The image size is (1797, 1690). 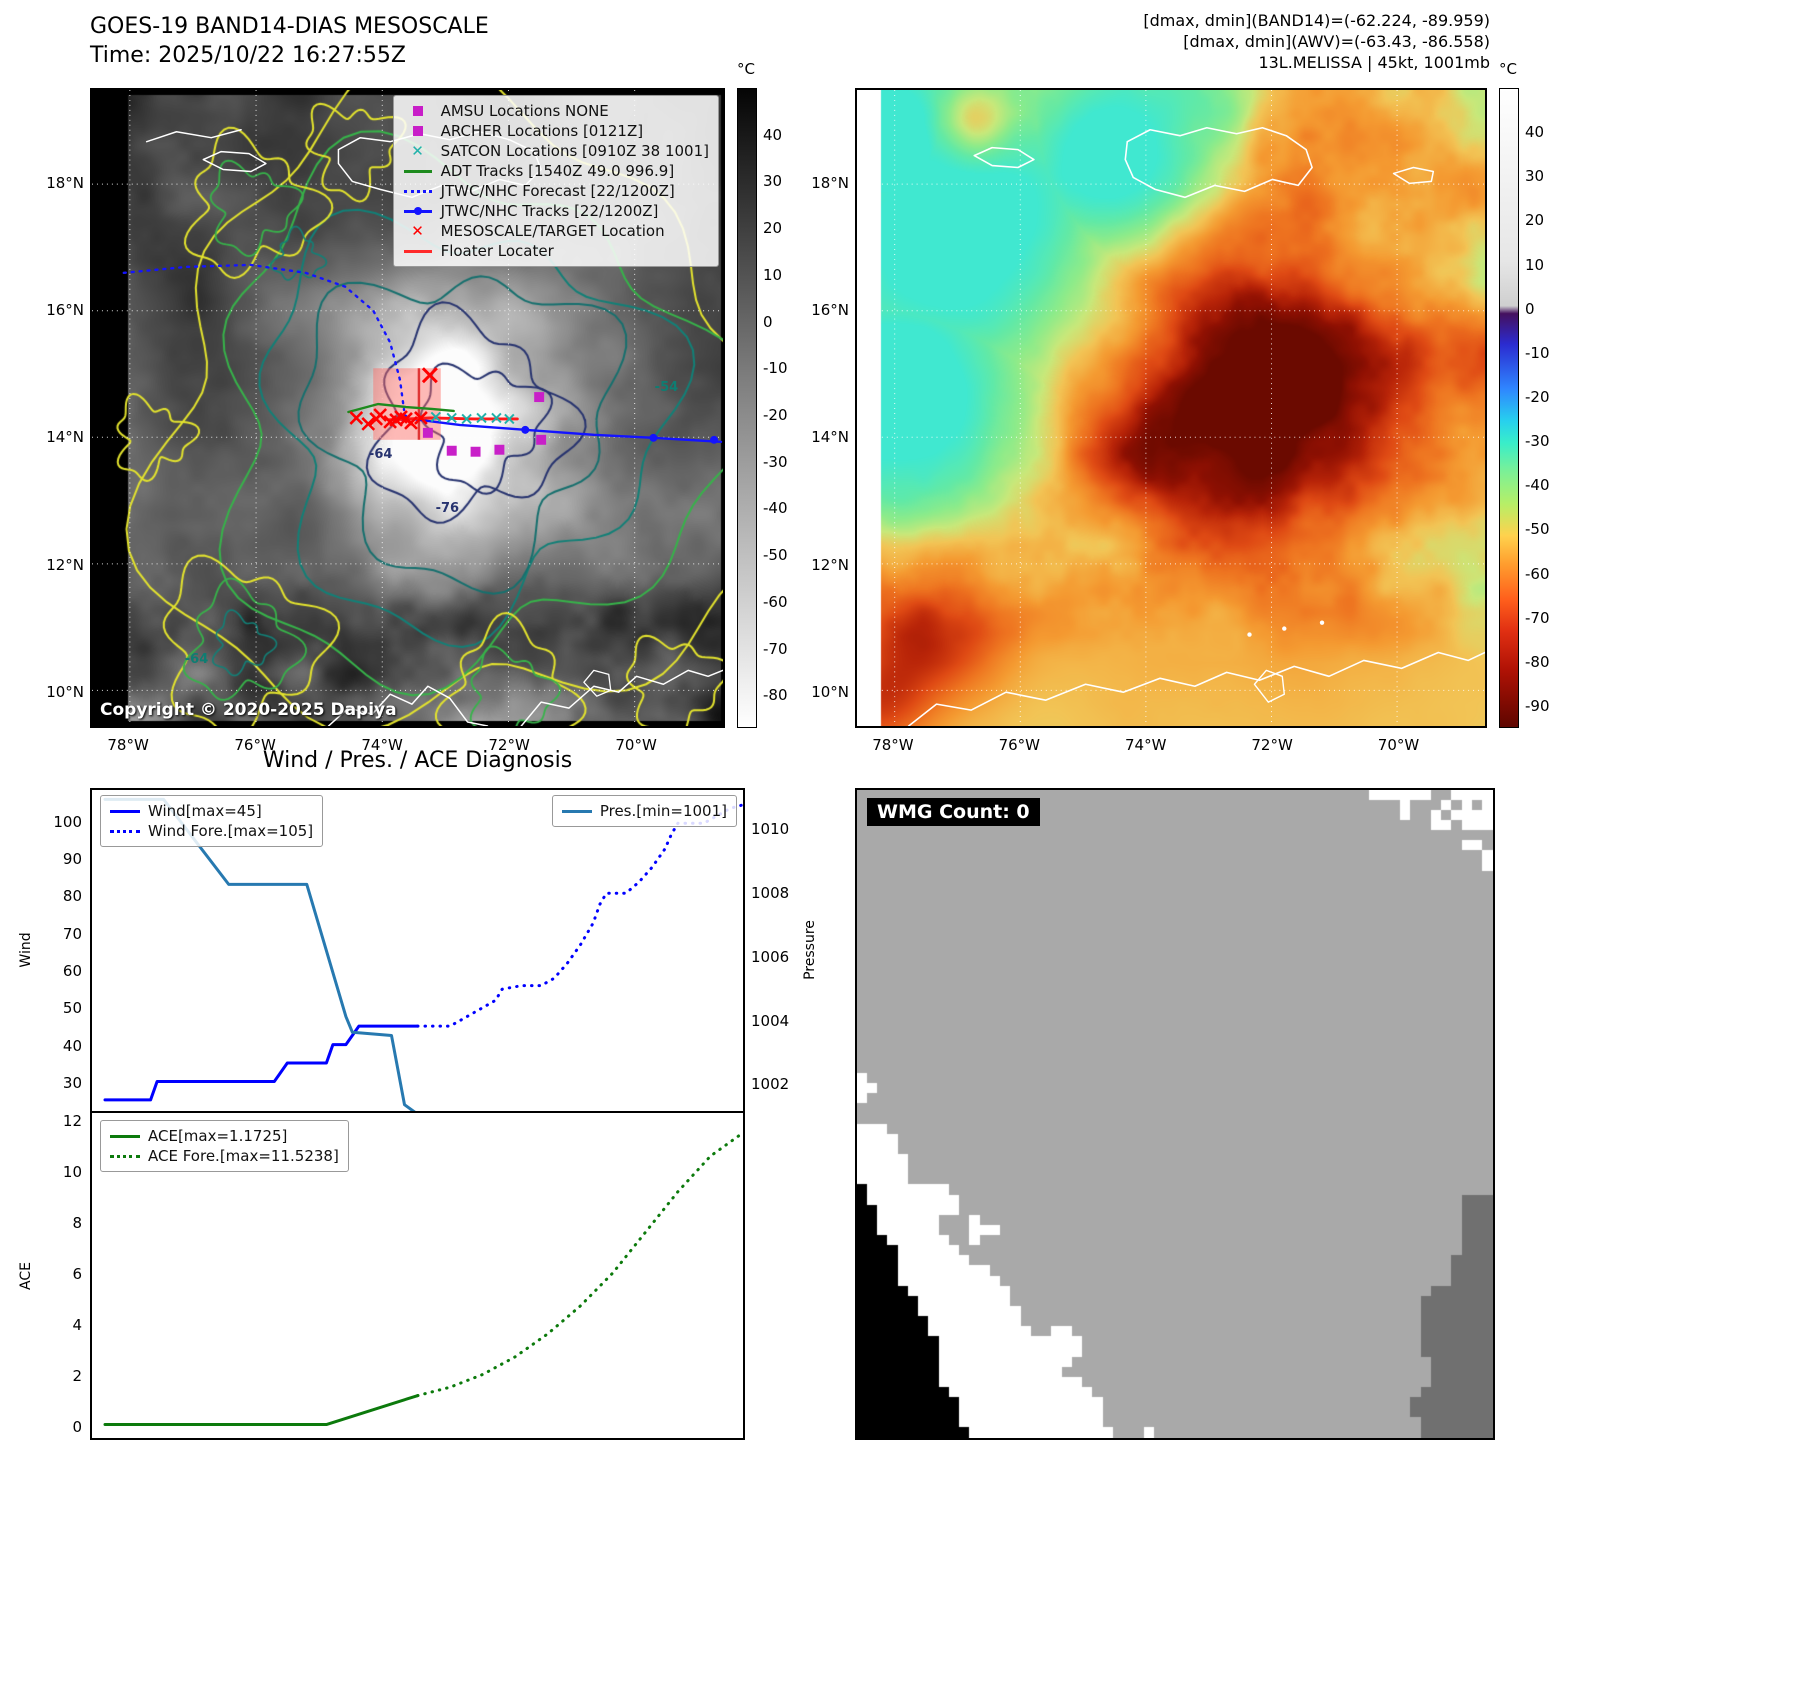 What do you see at coordinates (67, 821) in the screenshot?
I see `wind-ytick: 100` at bounding box center [67, 821].